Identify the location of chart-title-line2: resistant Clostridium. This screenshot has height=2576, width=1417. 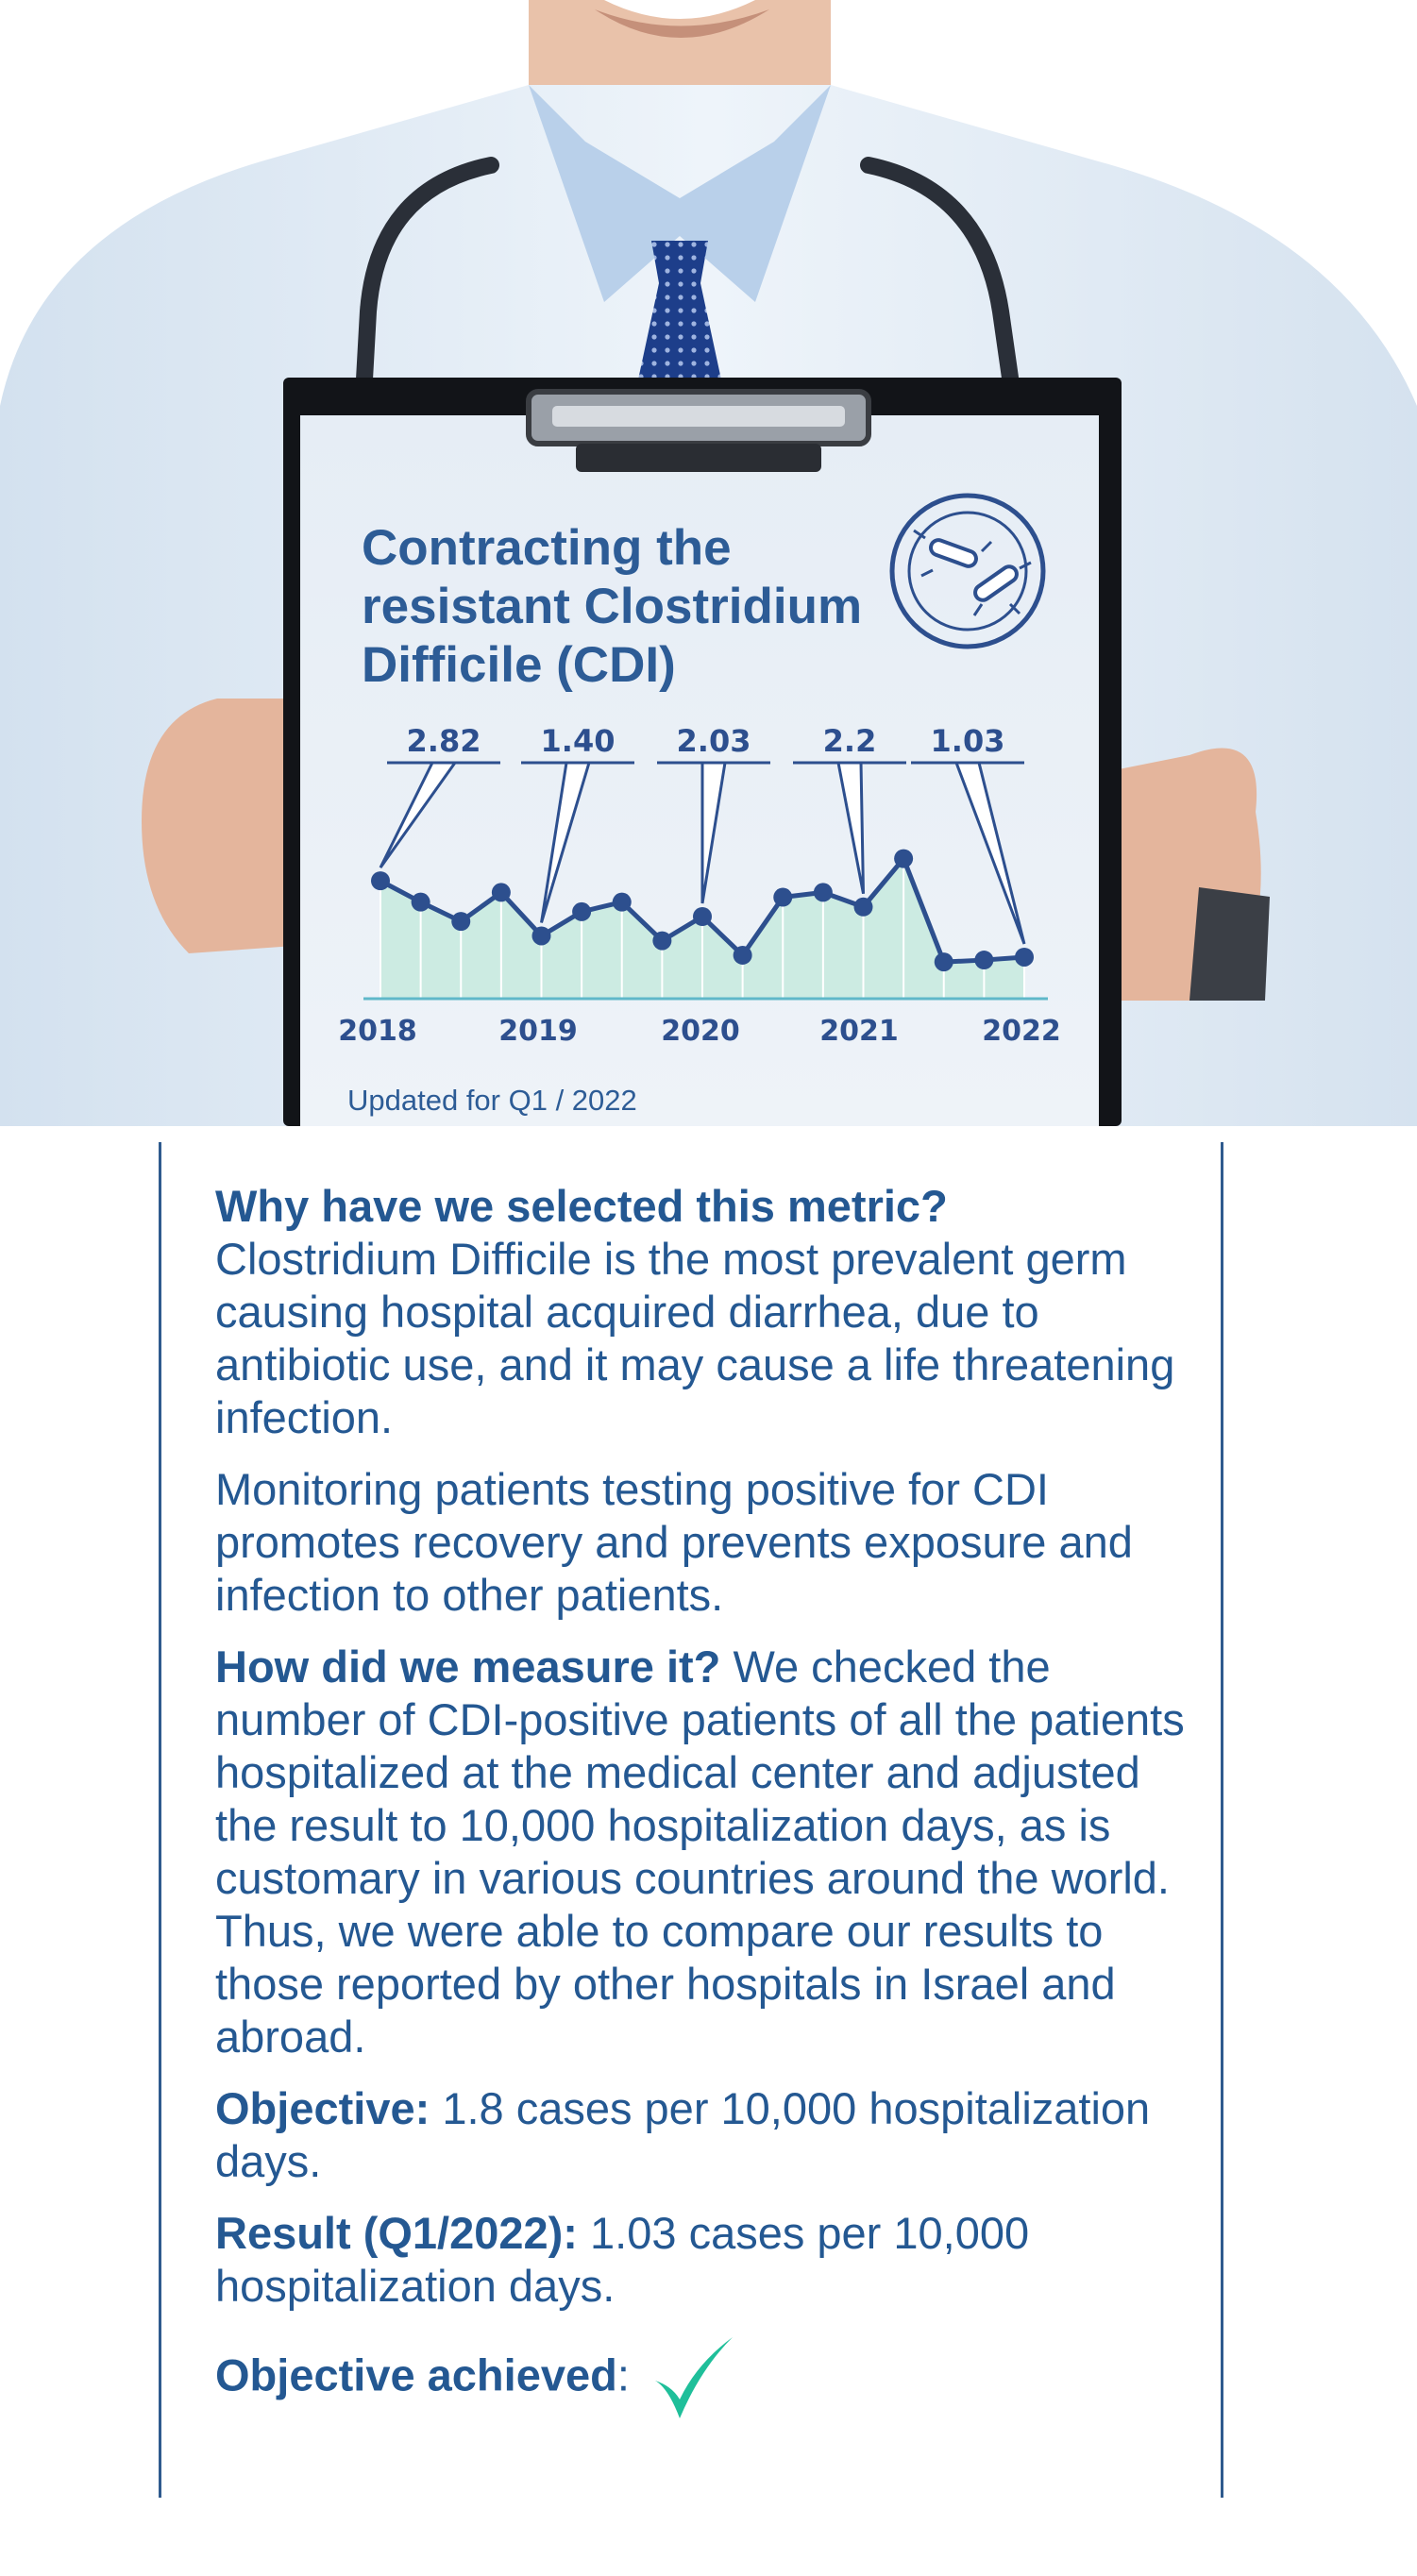
(612, 607).